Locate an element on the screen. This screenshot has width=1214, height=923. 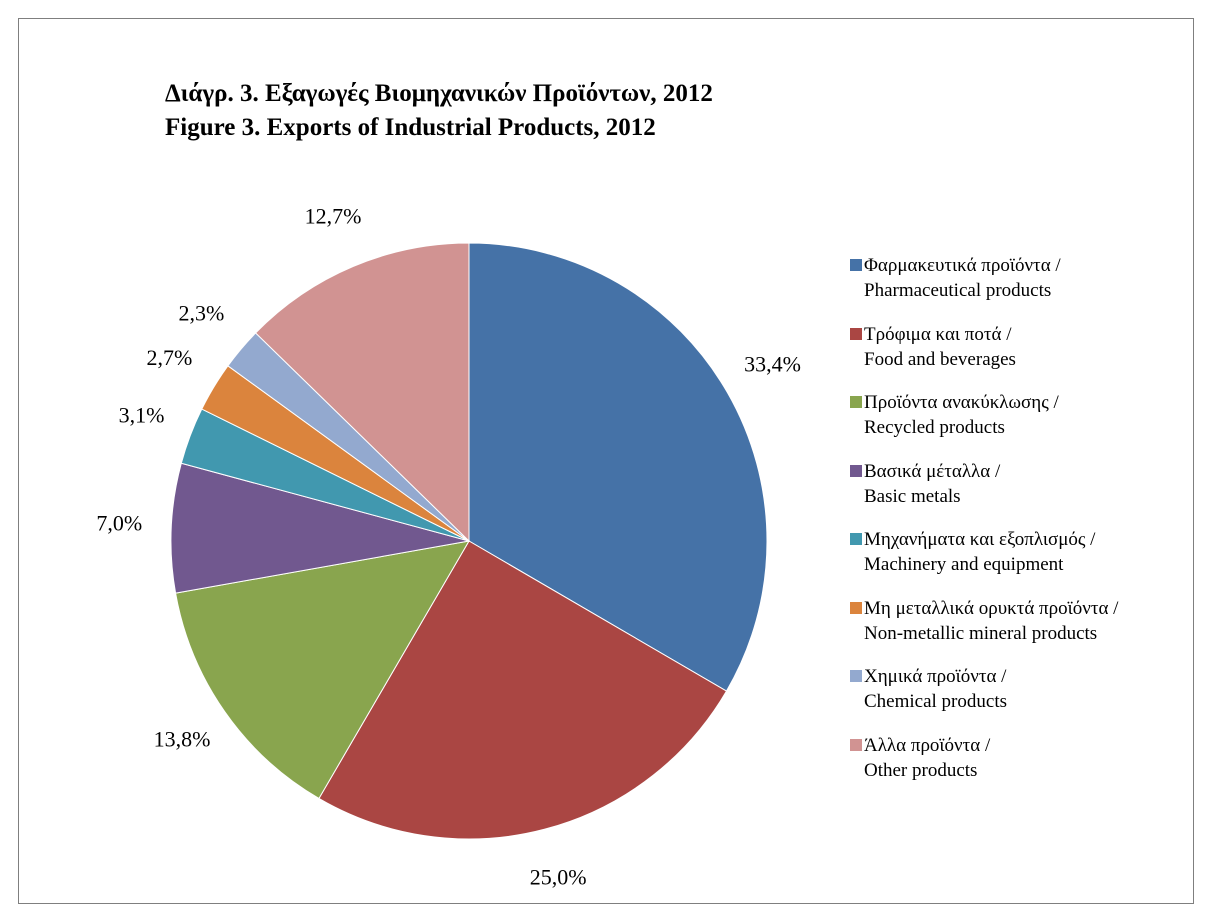
slice-data-label: 12,7% is located at coordinates (333, 216).